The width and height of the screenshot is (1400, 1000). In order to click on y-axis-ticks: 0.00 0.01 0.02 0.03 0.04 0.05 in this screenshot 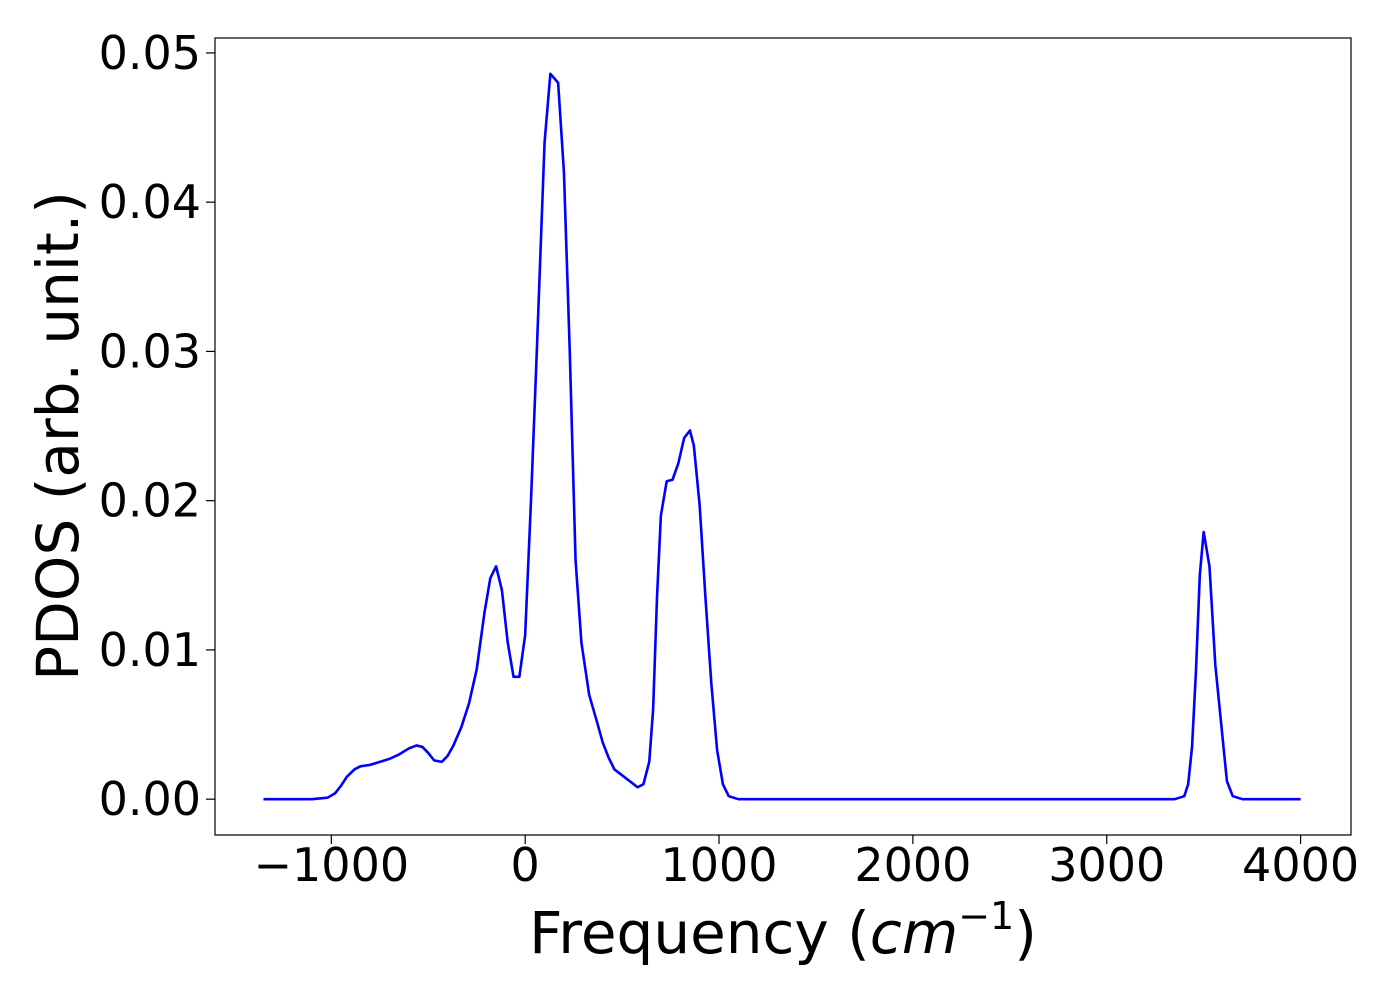, I will do `click(157, 426)`.